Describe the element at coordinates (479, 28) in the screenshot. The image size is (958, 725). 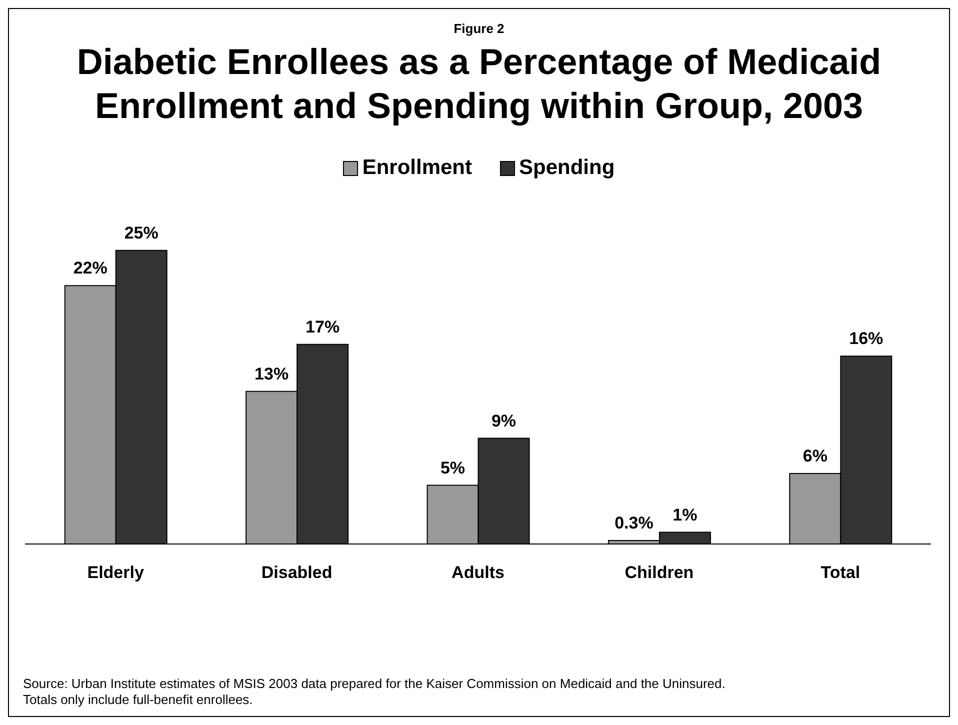
I see `chart-subtitle: Figure 2` at that location.